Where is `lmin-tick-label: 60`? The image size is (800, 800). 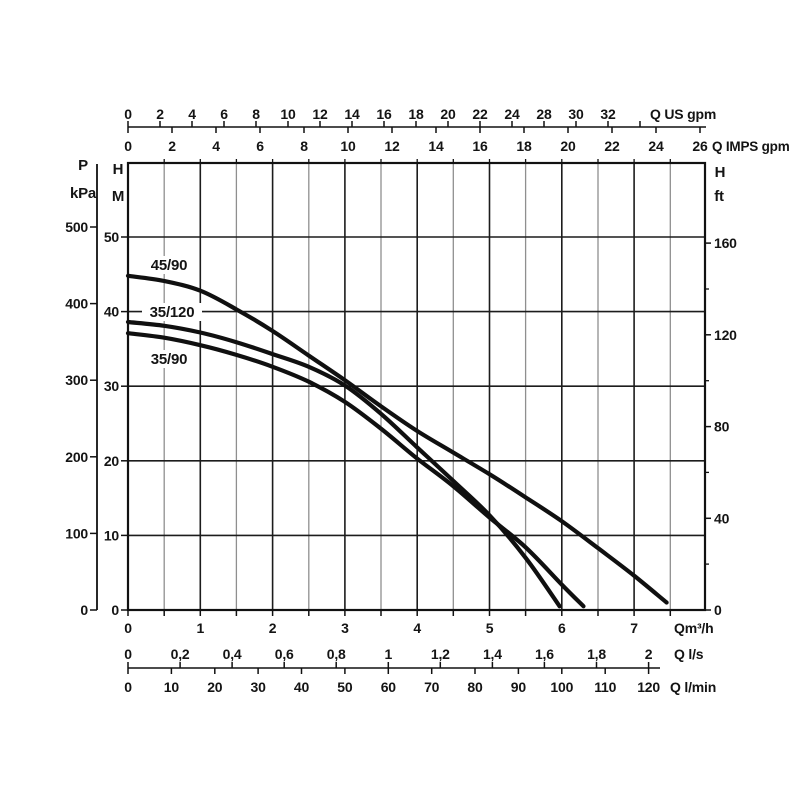 lmin-tick-label: 60 is located at coordinates (389, 687).